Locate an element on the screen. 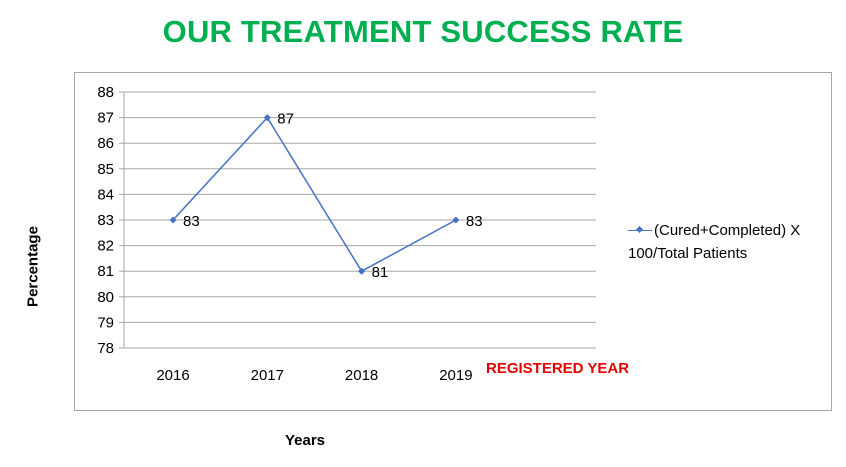  data-labels: 83 87 81 83 is located at coordinates (333, 196).